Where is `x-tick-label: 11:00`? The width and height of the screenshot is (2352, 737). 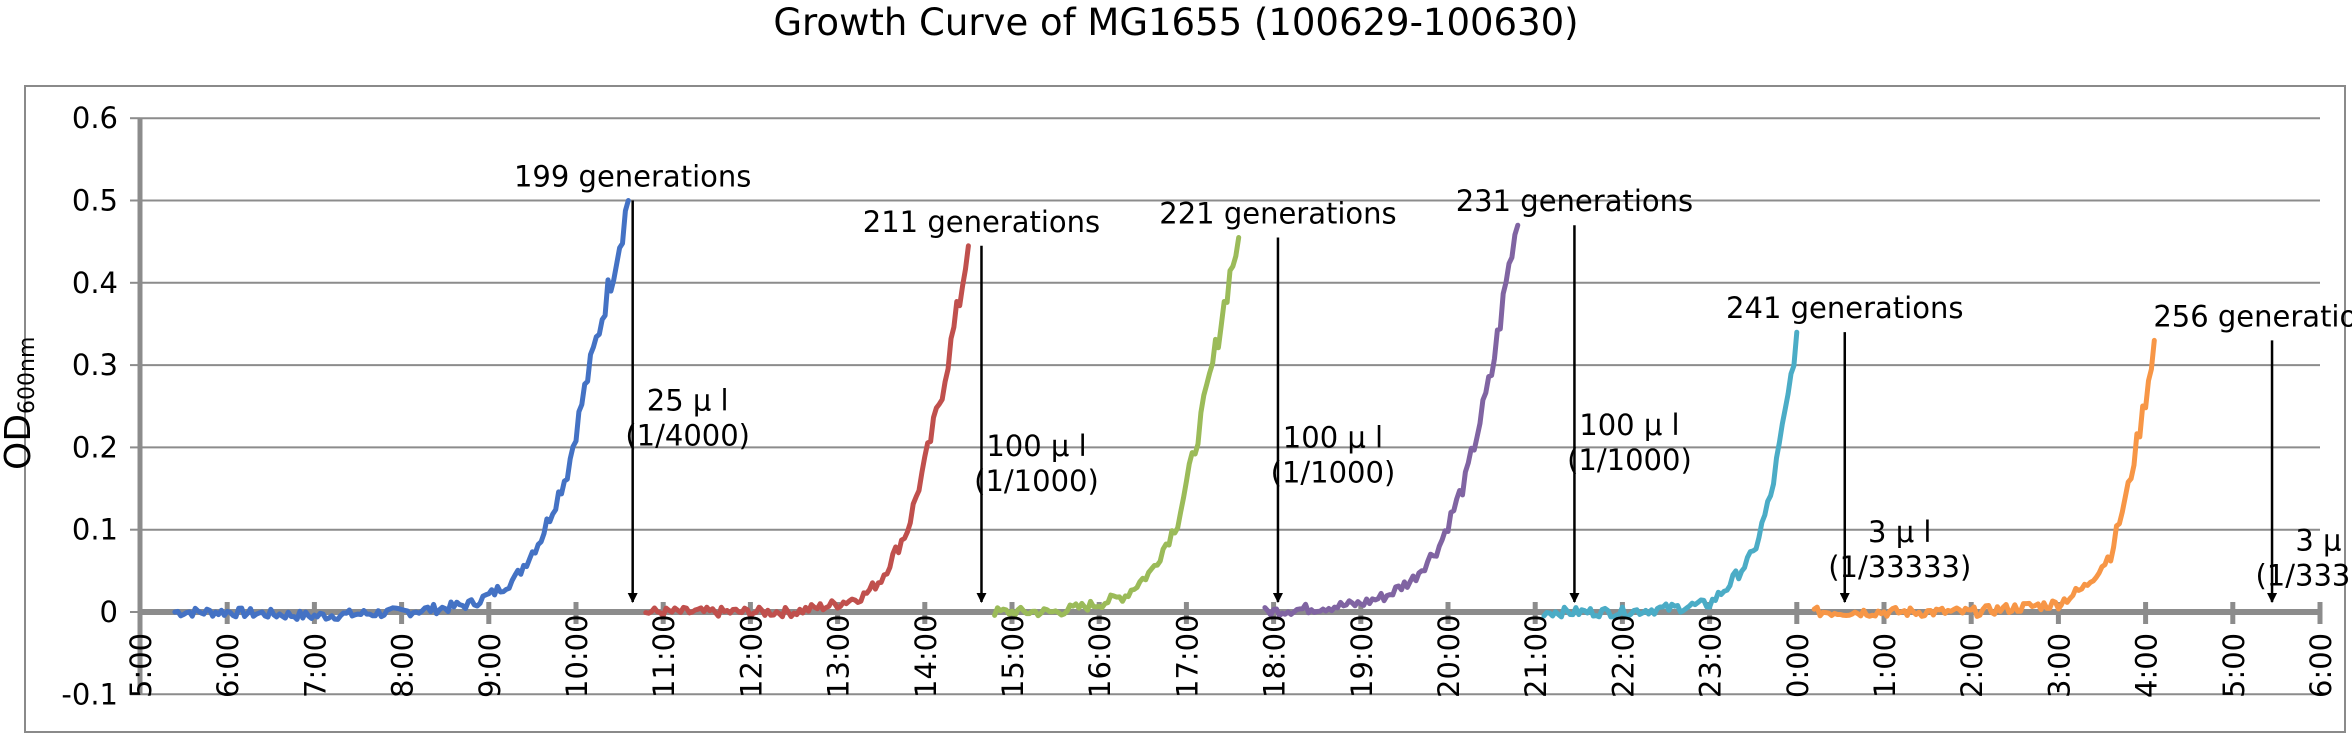 x-tick-label: 11:00 is located at coordinates (664, 656).